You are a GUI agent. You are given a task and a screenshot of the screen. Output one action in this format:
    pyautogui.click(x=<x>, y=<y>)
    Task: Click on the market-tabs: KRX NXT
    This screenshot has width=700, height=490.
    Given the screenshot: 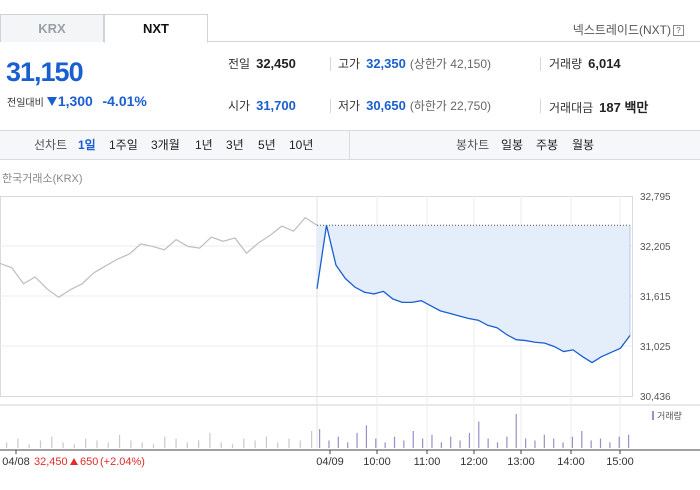 What is the action you would take?
    pyautogui.click(x=350, y=28)
    